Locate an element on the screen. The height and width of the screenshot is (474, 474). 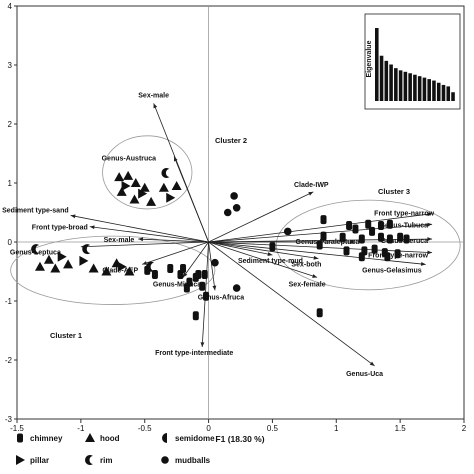
legend-semidome-label: semidome is located at coordinates (195, 438).